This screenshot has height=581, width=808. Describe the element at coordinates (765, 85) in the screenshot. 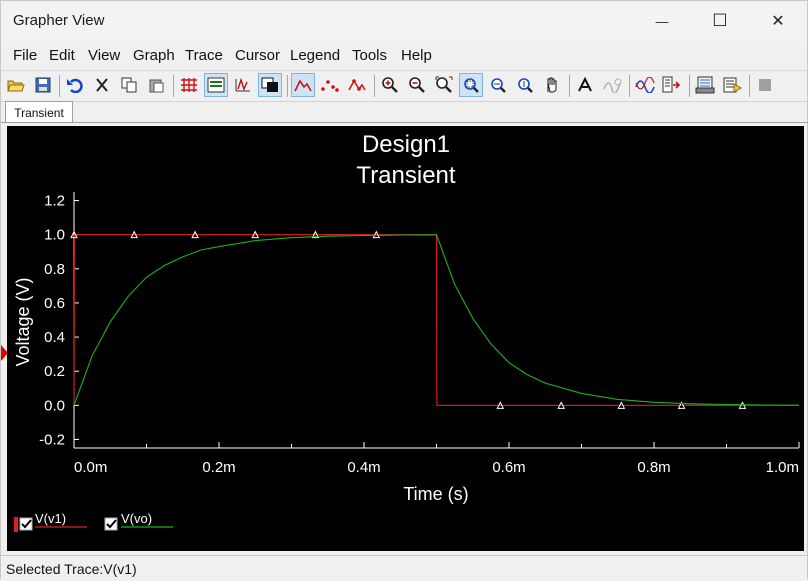

I see `stop-button` at that location.